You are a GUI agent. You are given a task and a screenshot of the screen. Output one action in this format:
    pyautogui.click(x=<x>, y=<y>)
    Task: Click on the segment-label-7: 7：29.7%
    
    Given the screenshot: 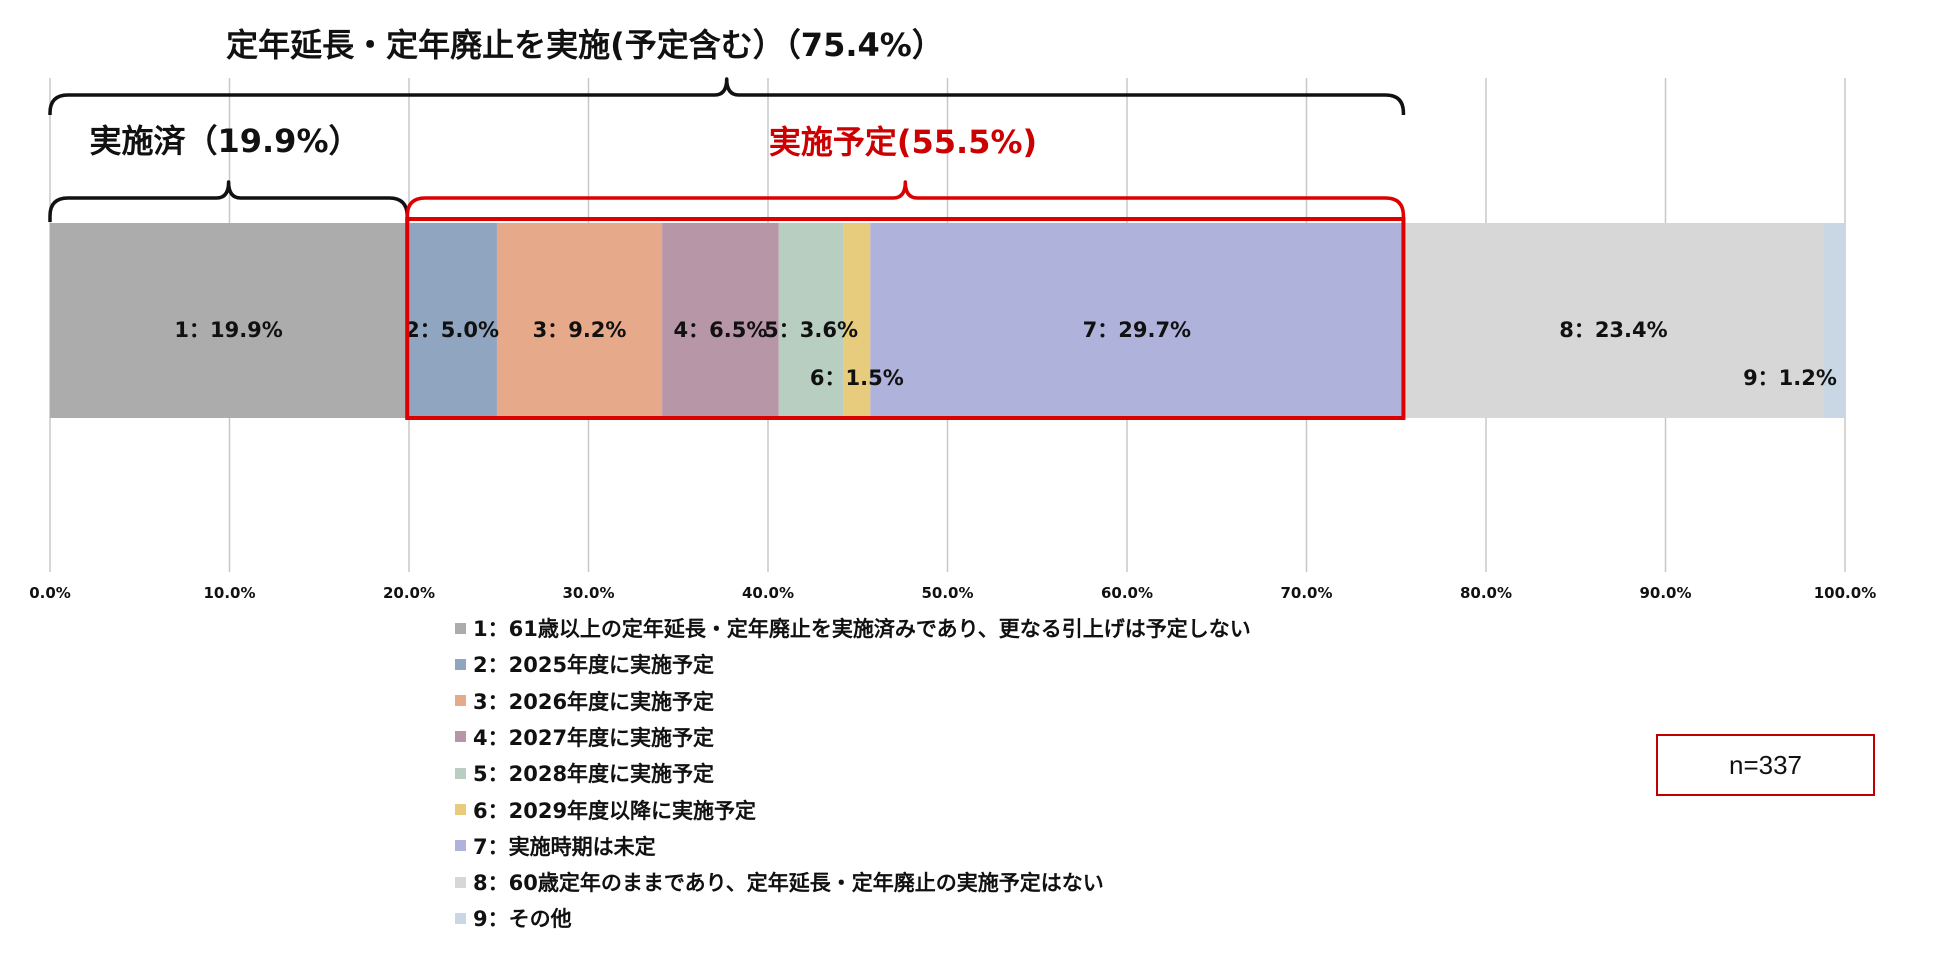 What is the action you would take?
    pyautogui.click(x=1137, y=330)
    